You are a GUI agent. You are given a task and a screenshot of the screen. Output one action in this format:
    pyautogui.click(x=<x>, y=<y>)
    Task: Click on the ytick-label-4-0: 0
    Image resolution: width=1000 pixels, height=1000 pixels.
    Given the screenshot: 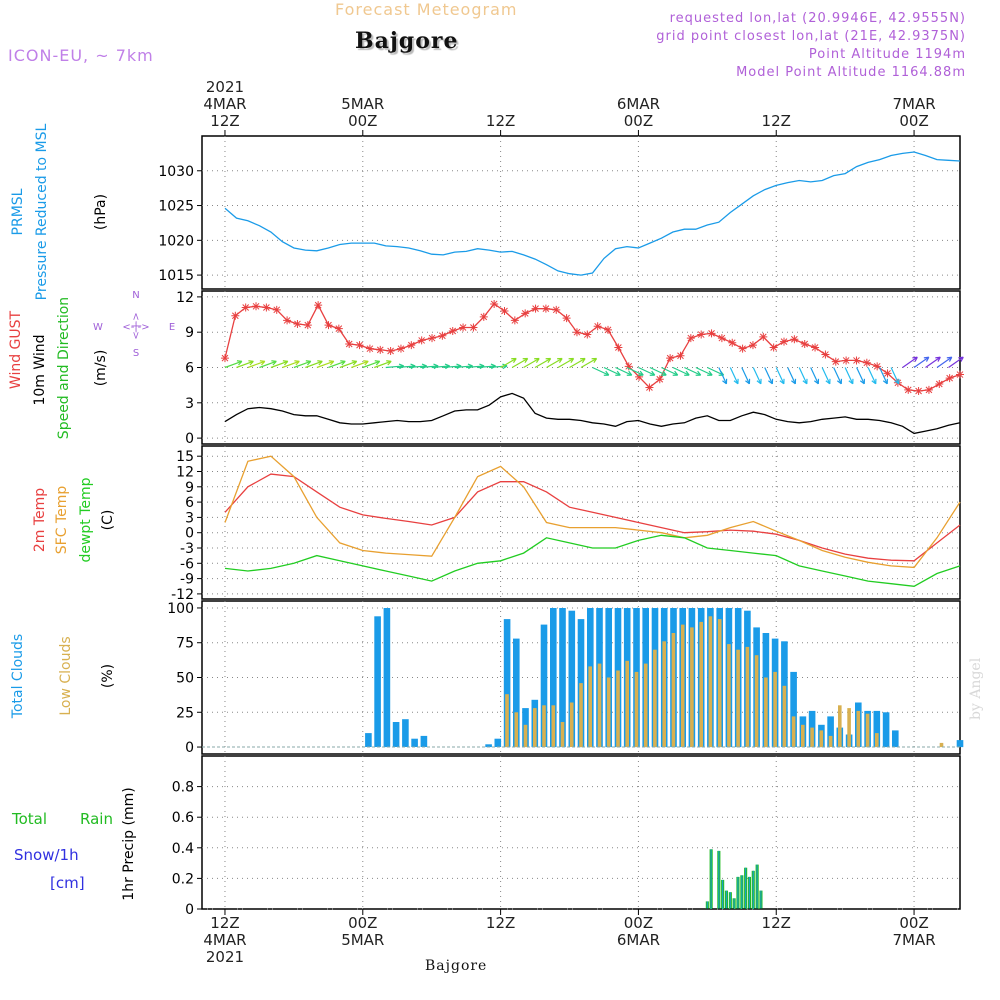 What is the action you would take?
    pyautogui.click(x=189, y=910)
    